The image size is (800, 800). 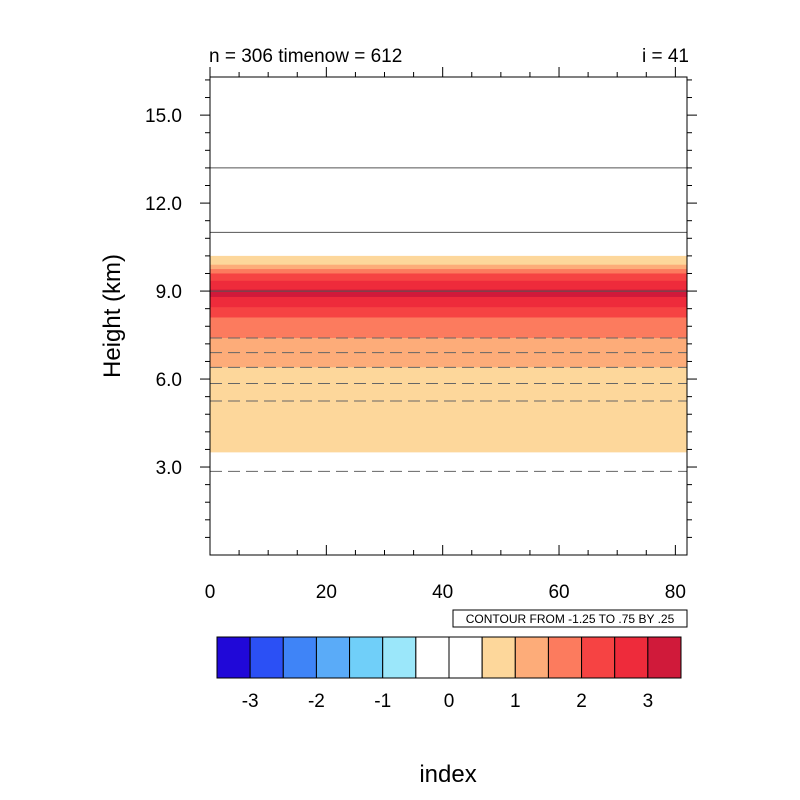 What do you see at coordinates (169, 468) in the screenshot?
I see `y-tick-label: 3.0` at bounding box center [169, 468].